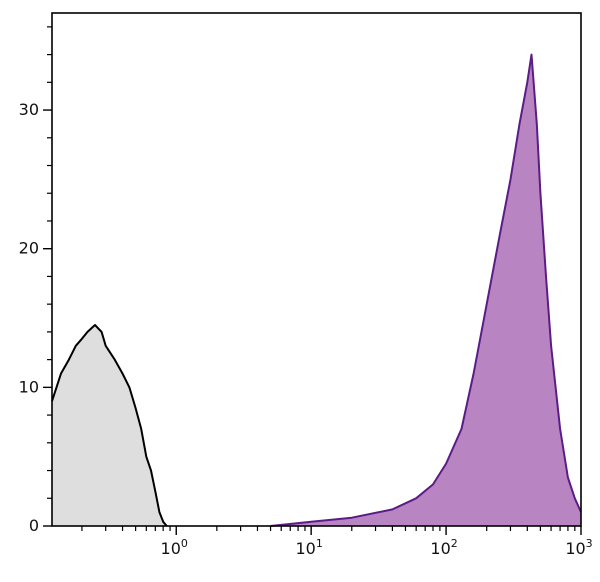 The image size is (600, 582). What do you see at coordinates (174, 547) in the screenshot?
I see `x-tick-label: 10⁰` at bounding box center [174, 547].